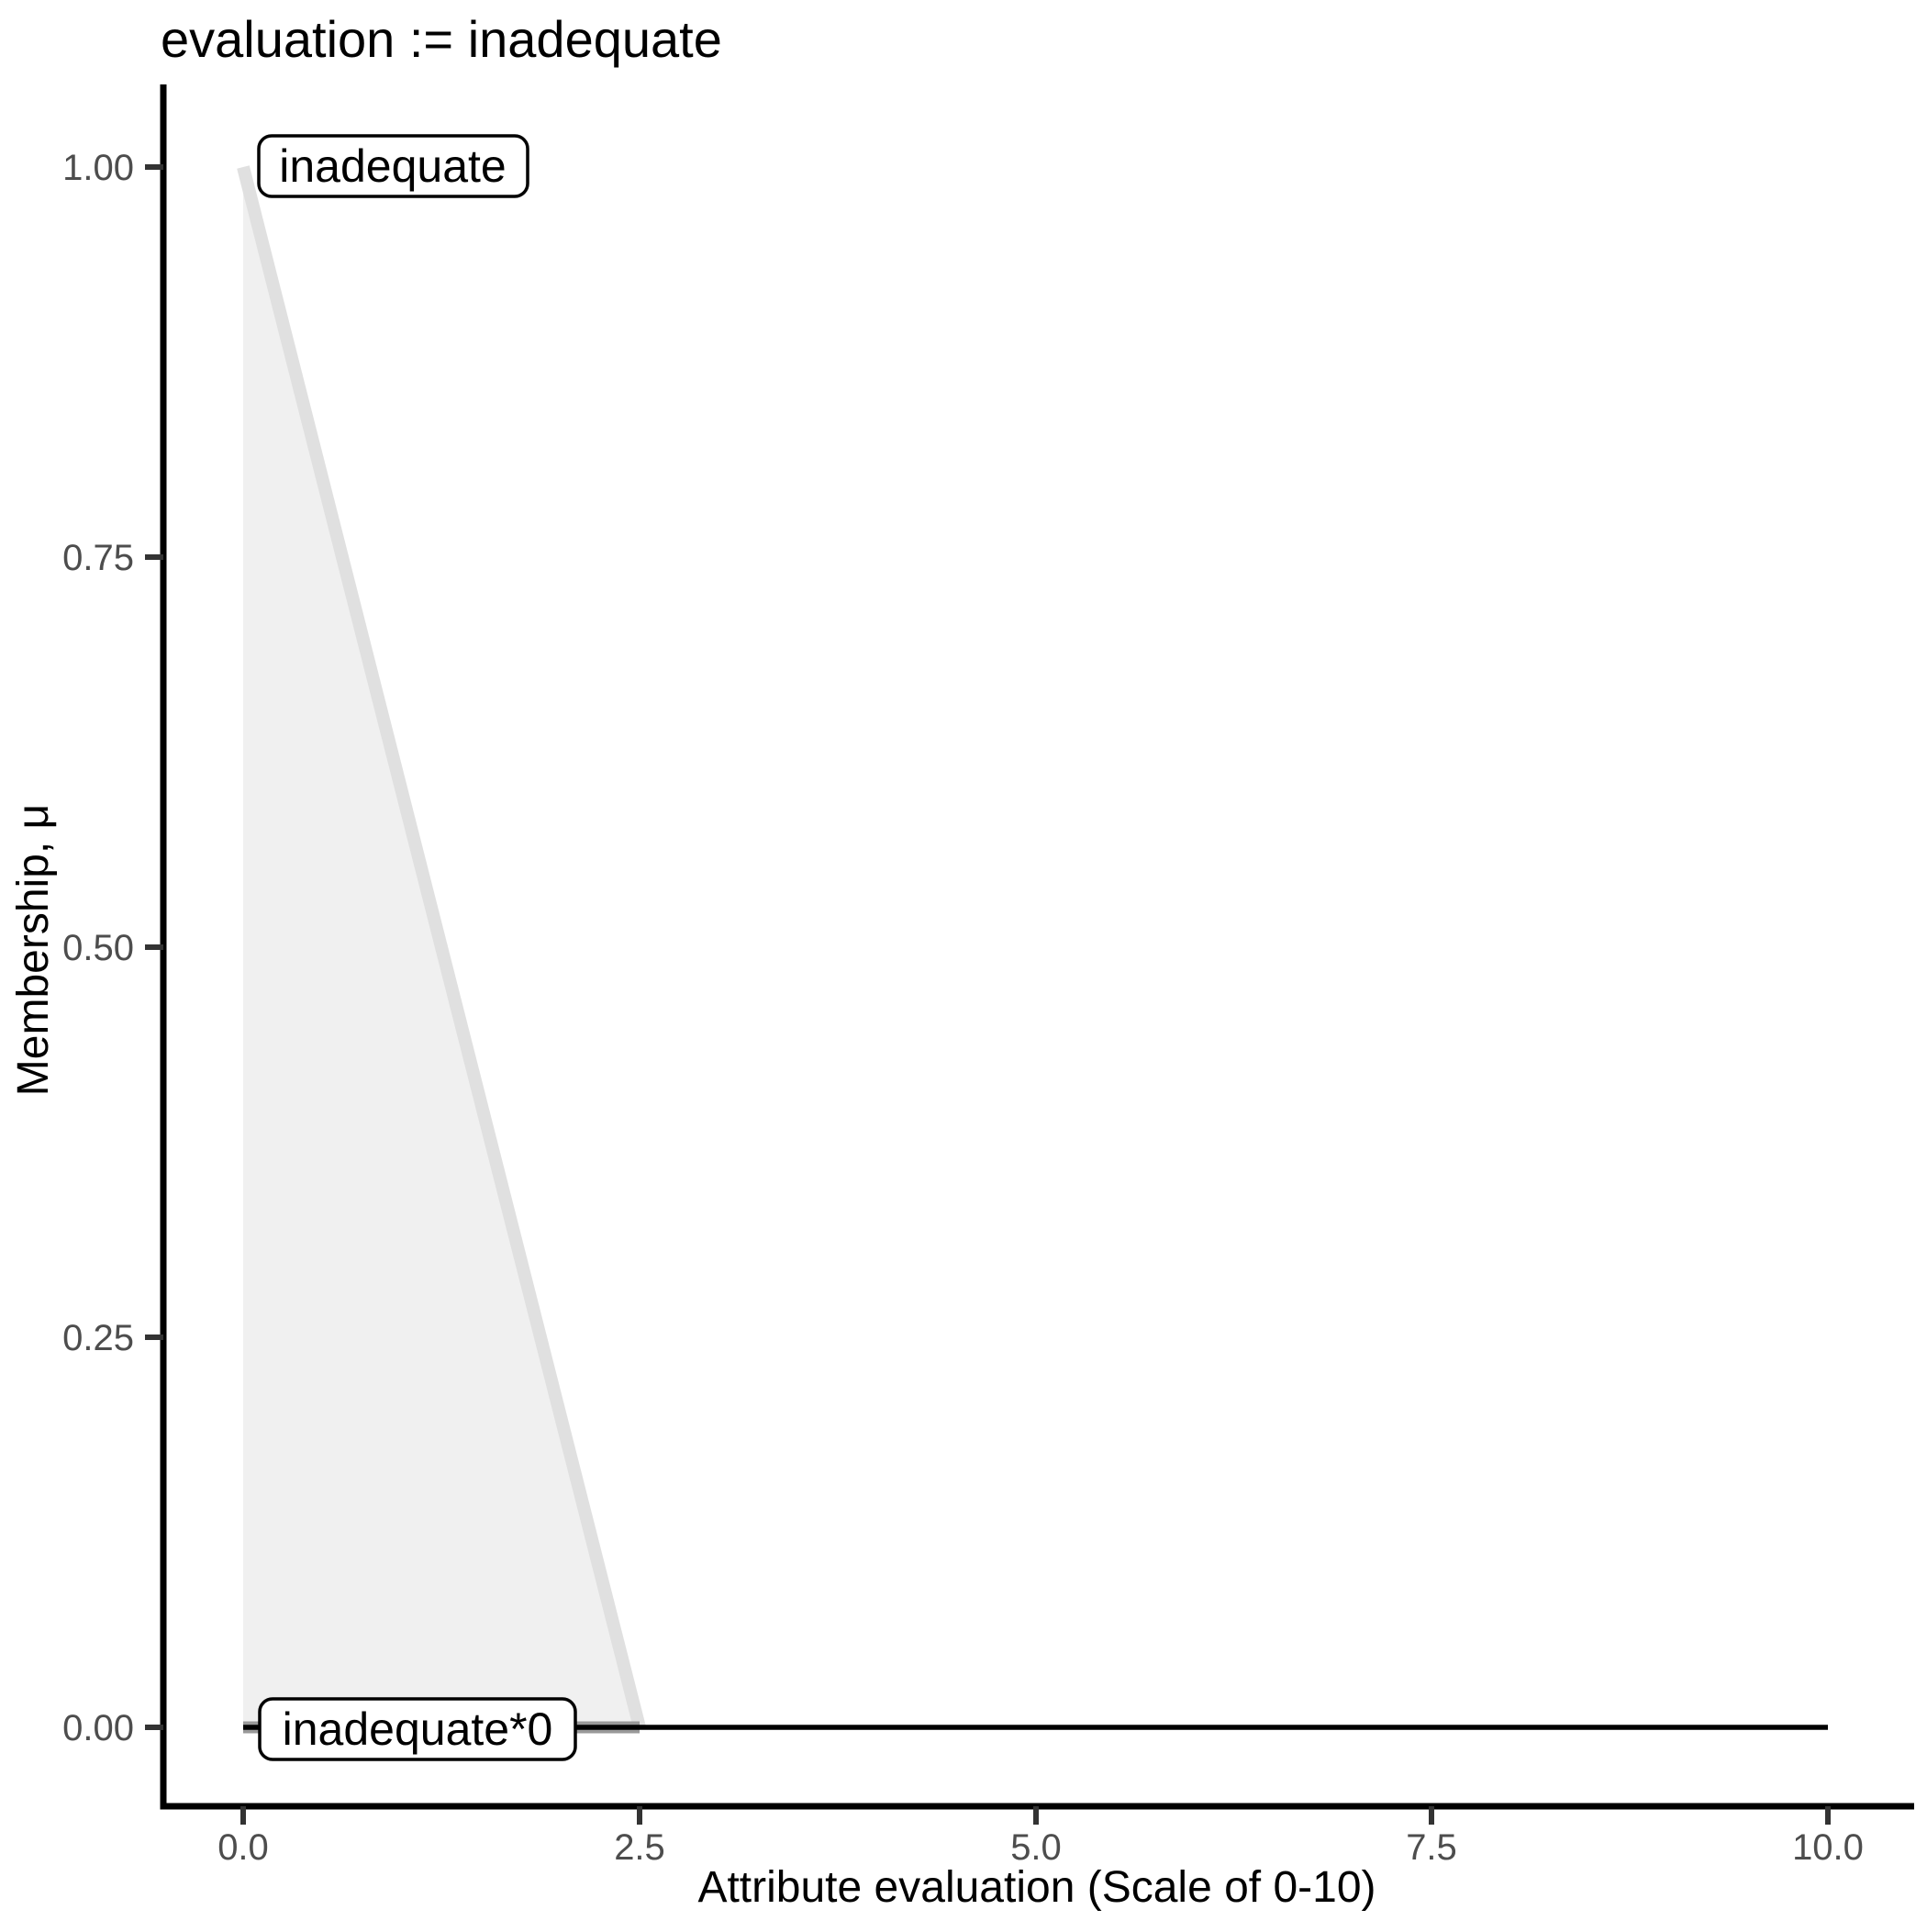 This screenshot has width=1927, height=1932. Describe the element at coordinates (1036, 1847) in the screenshot. I see `x-tick-label: 5.0` at that location.